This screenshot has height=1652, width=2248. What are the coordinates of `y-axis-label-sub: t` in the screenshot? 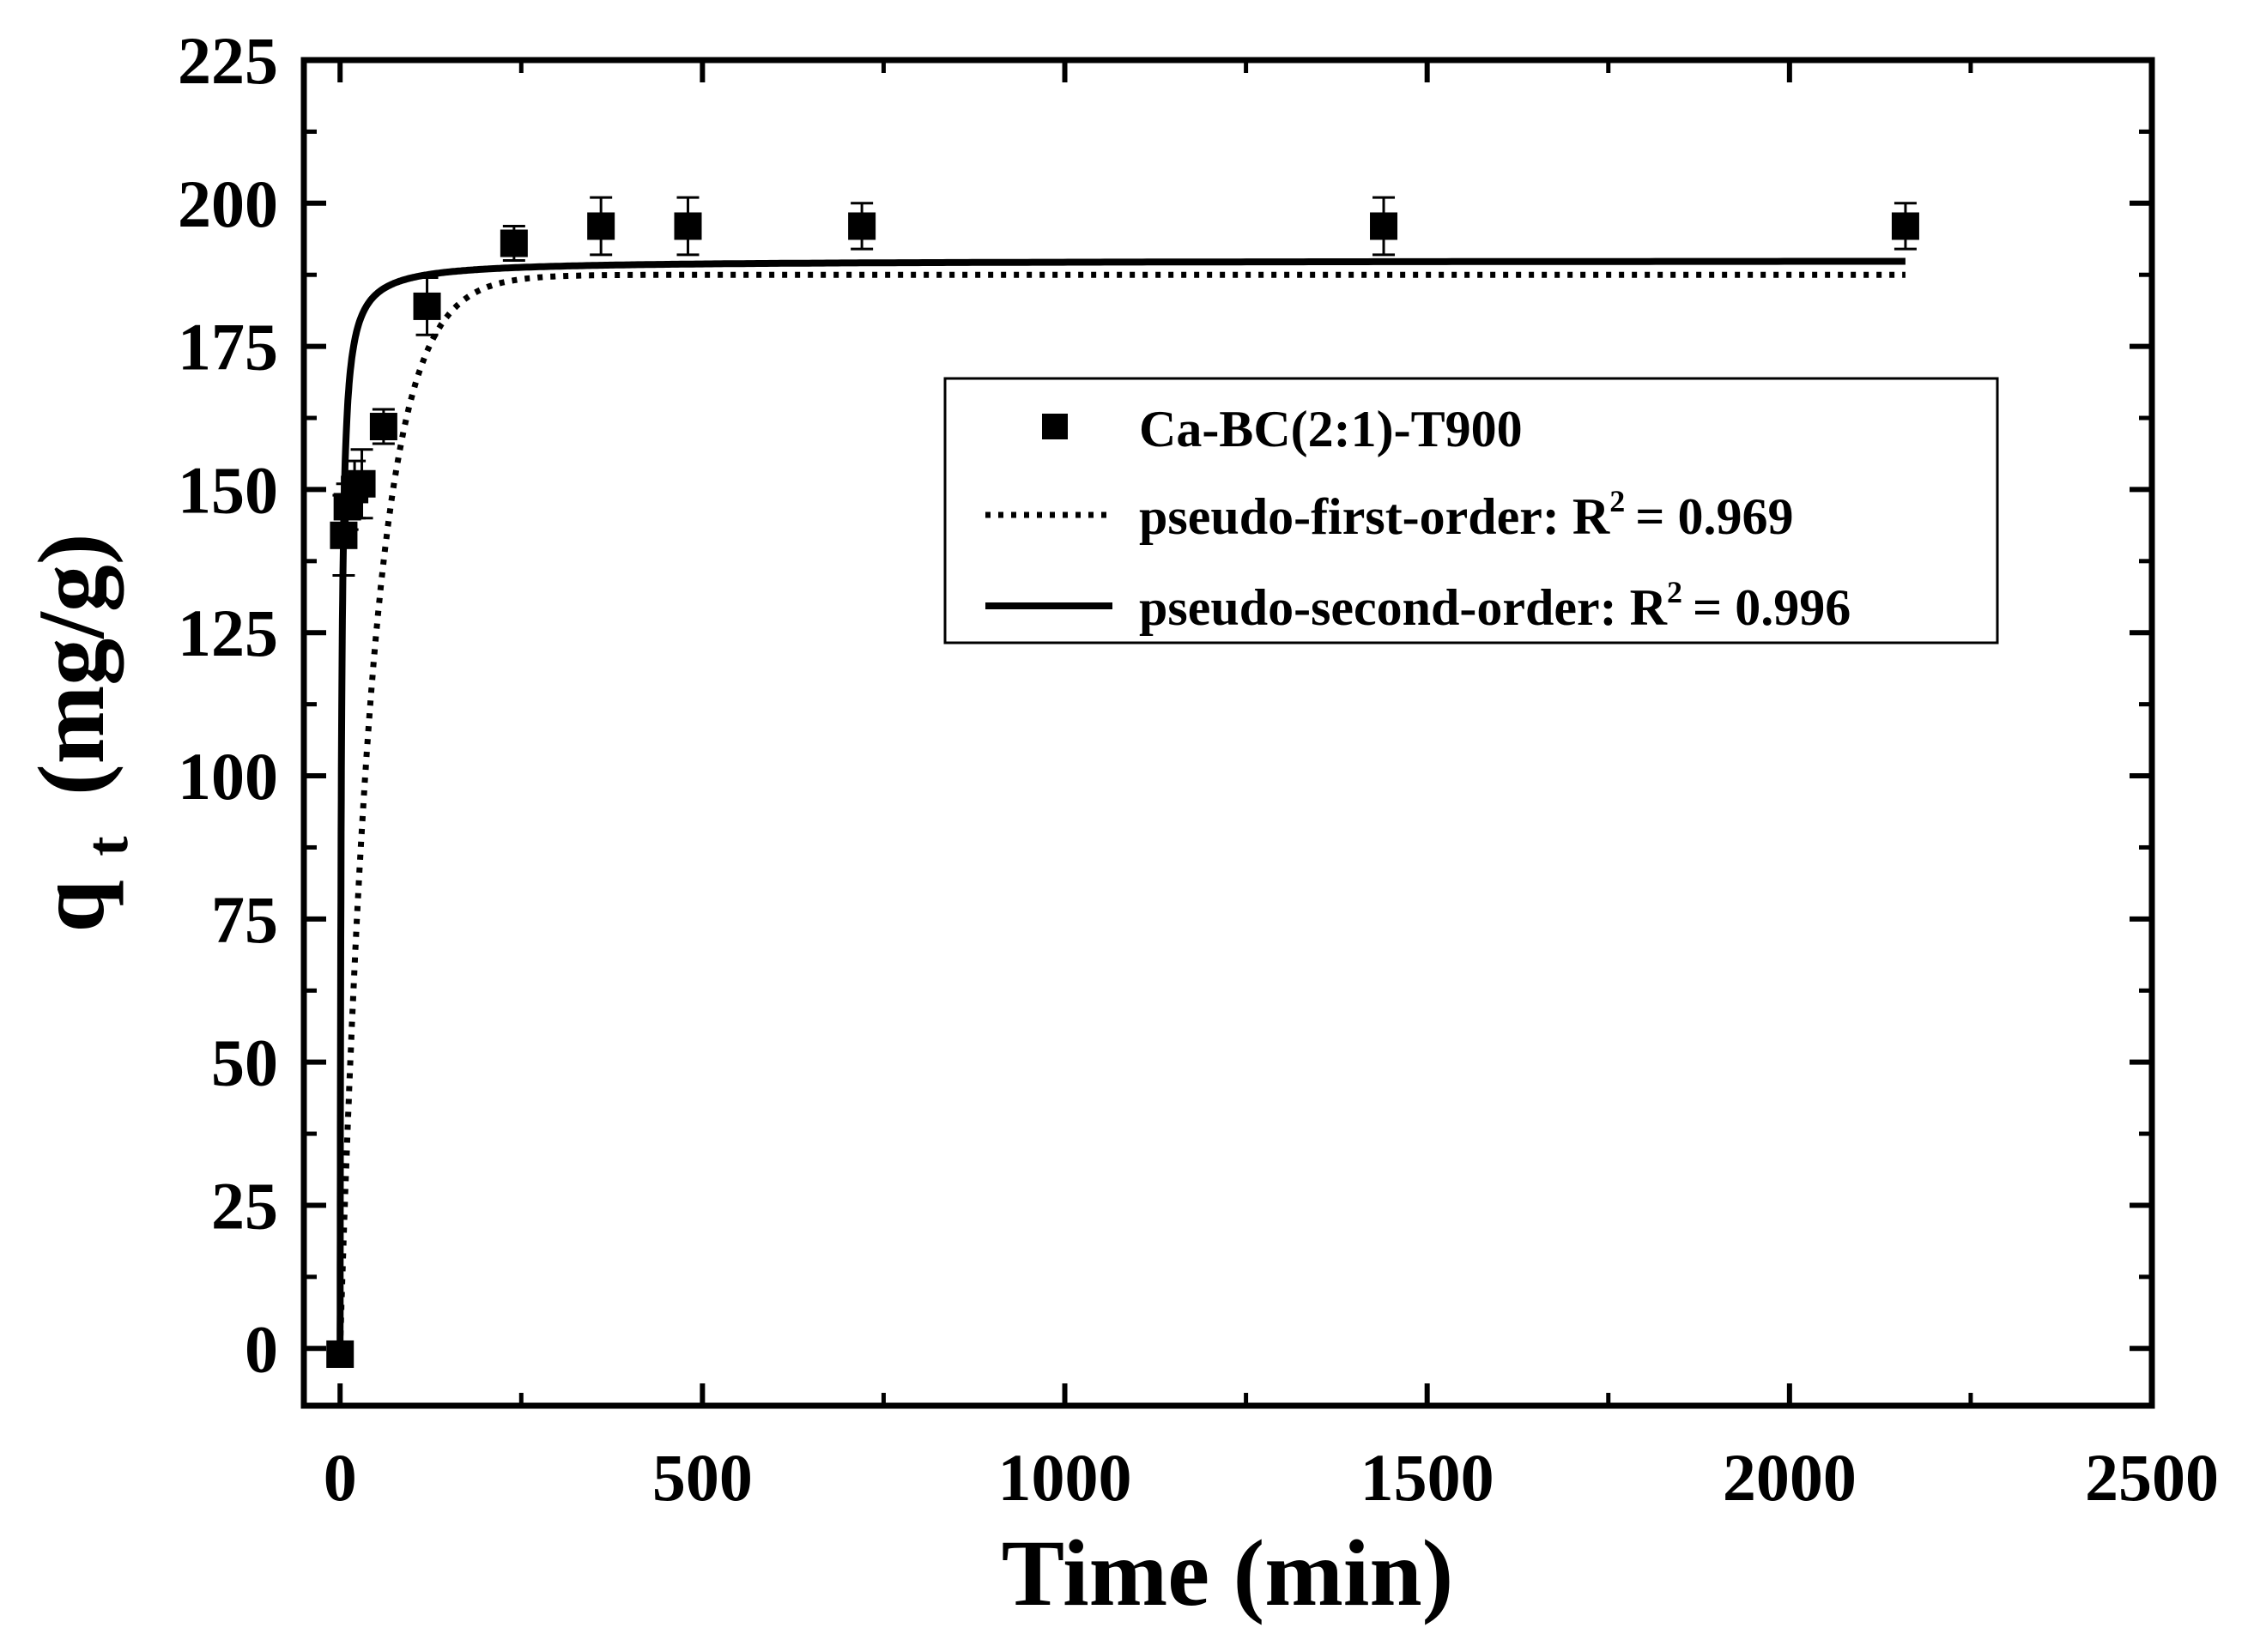 It's located at (108, 846).